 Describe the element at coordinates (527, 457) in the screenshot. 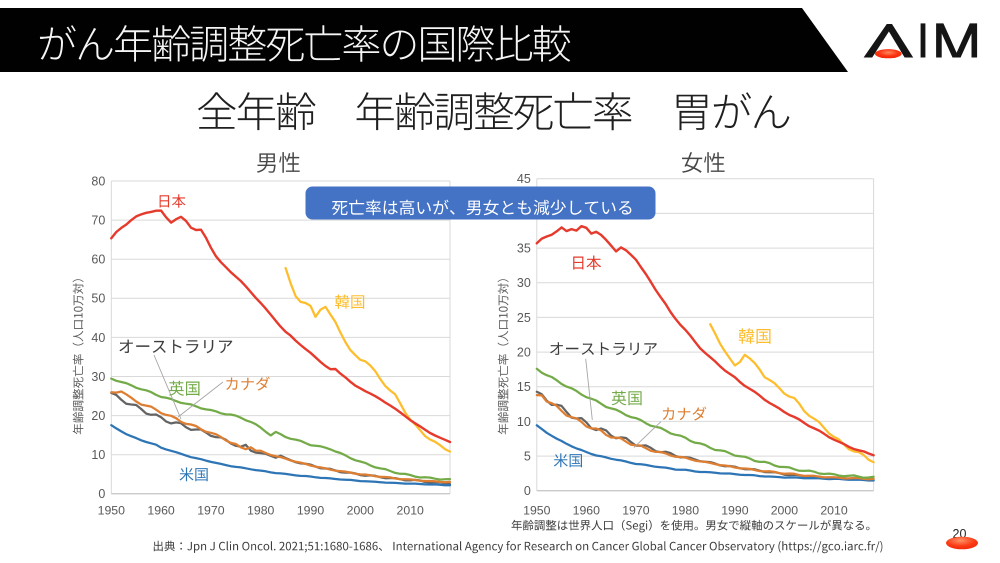

I see `svg-text: 5` at that location.